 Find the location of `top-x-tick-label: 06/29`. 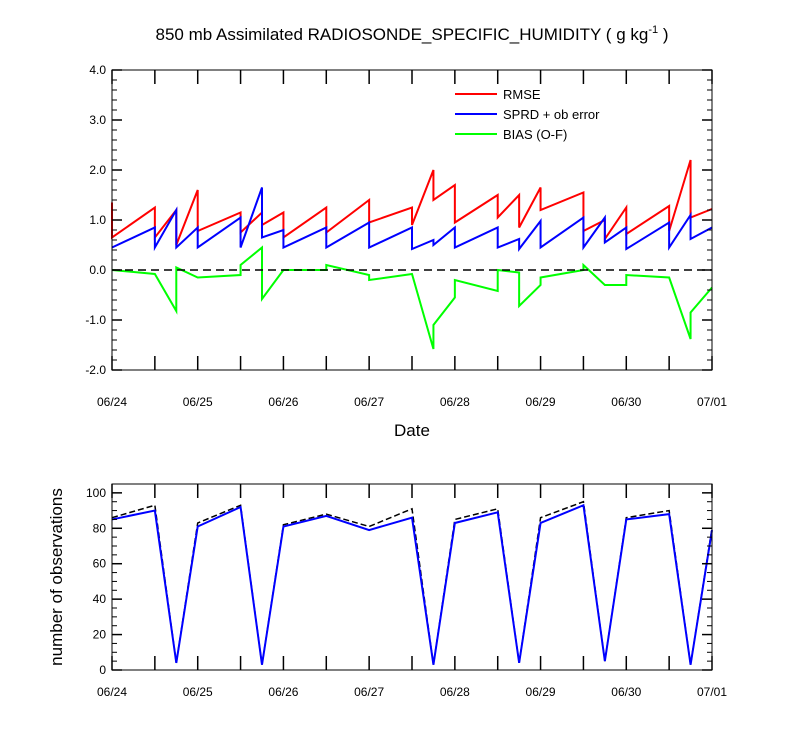

top-x-tick-label: 06/29 is located at coordinates (541, 402).